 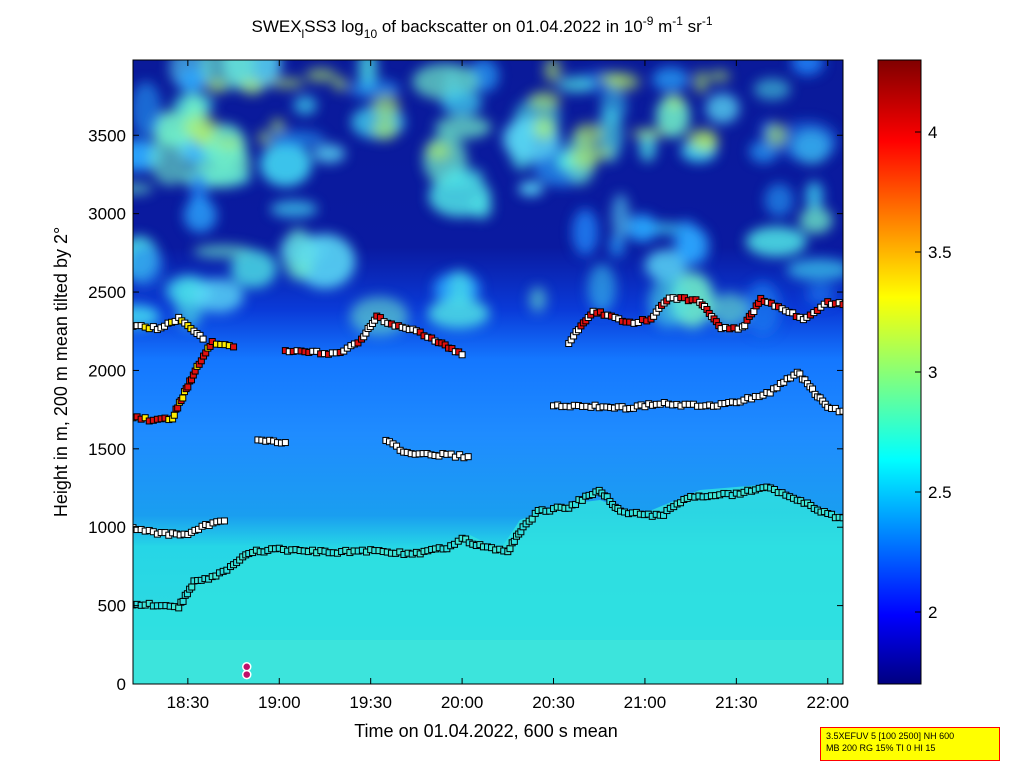 What do you see at coordinates (553, 702) in the screenshot?
I see `x-tick-label: 20:30` at bounding box center [553, 702].